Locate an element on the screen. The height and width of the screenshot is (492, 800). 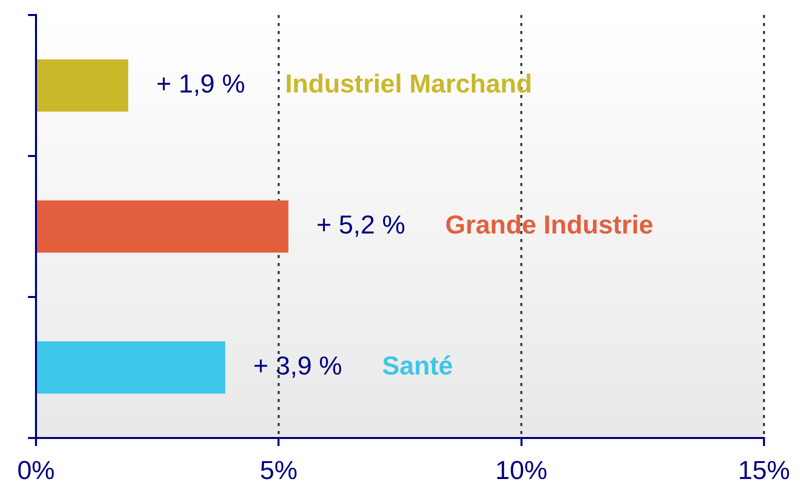
x-tick-label: 15% is located at coordinates (764, 469).